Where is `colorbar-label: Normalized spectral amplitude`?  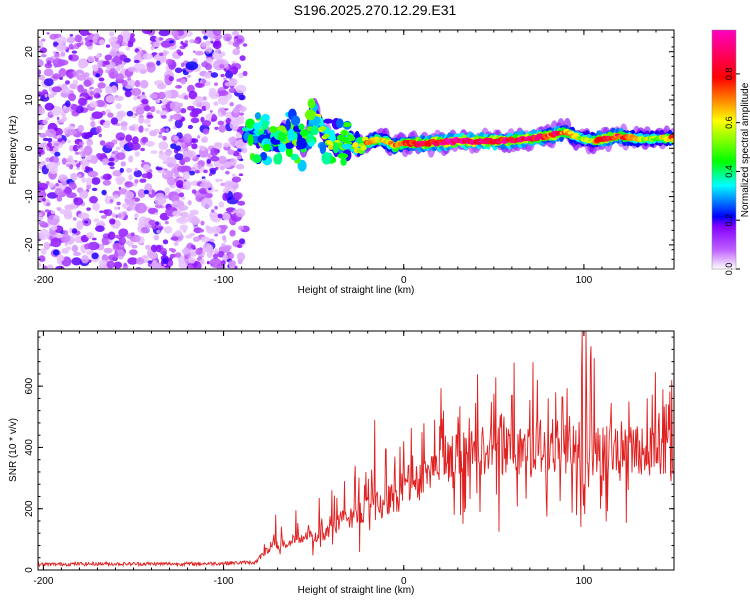
colorbar-label: Normalized spectral amplitude is located at coordinates (745, 149).